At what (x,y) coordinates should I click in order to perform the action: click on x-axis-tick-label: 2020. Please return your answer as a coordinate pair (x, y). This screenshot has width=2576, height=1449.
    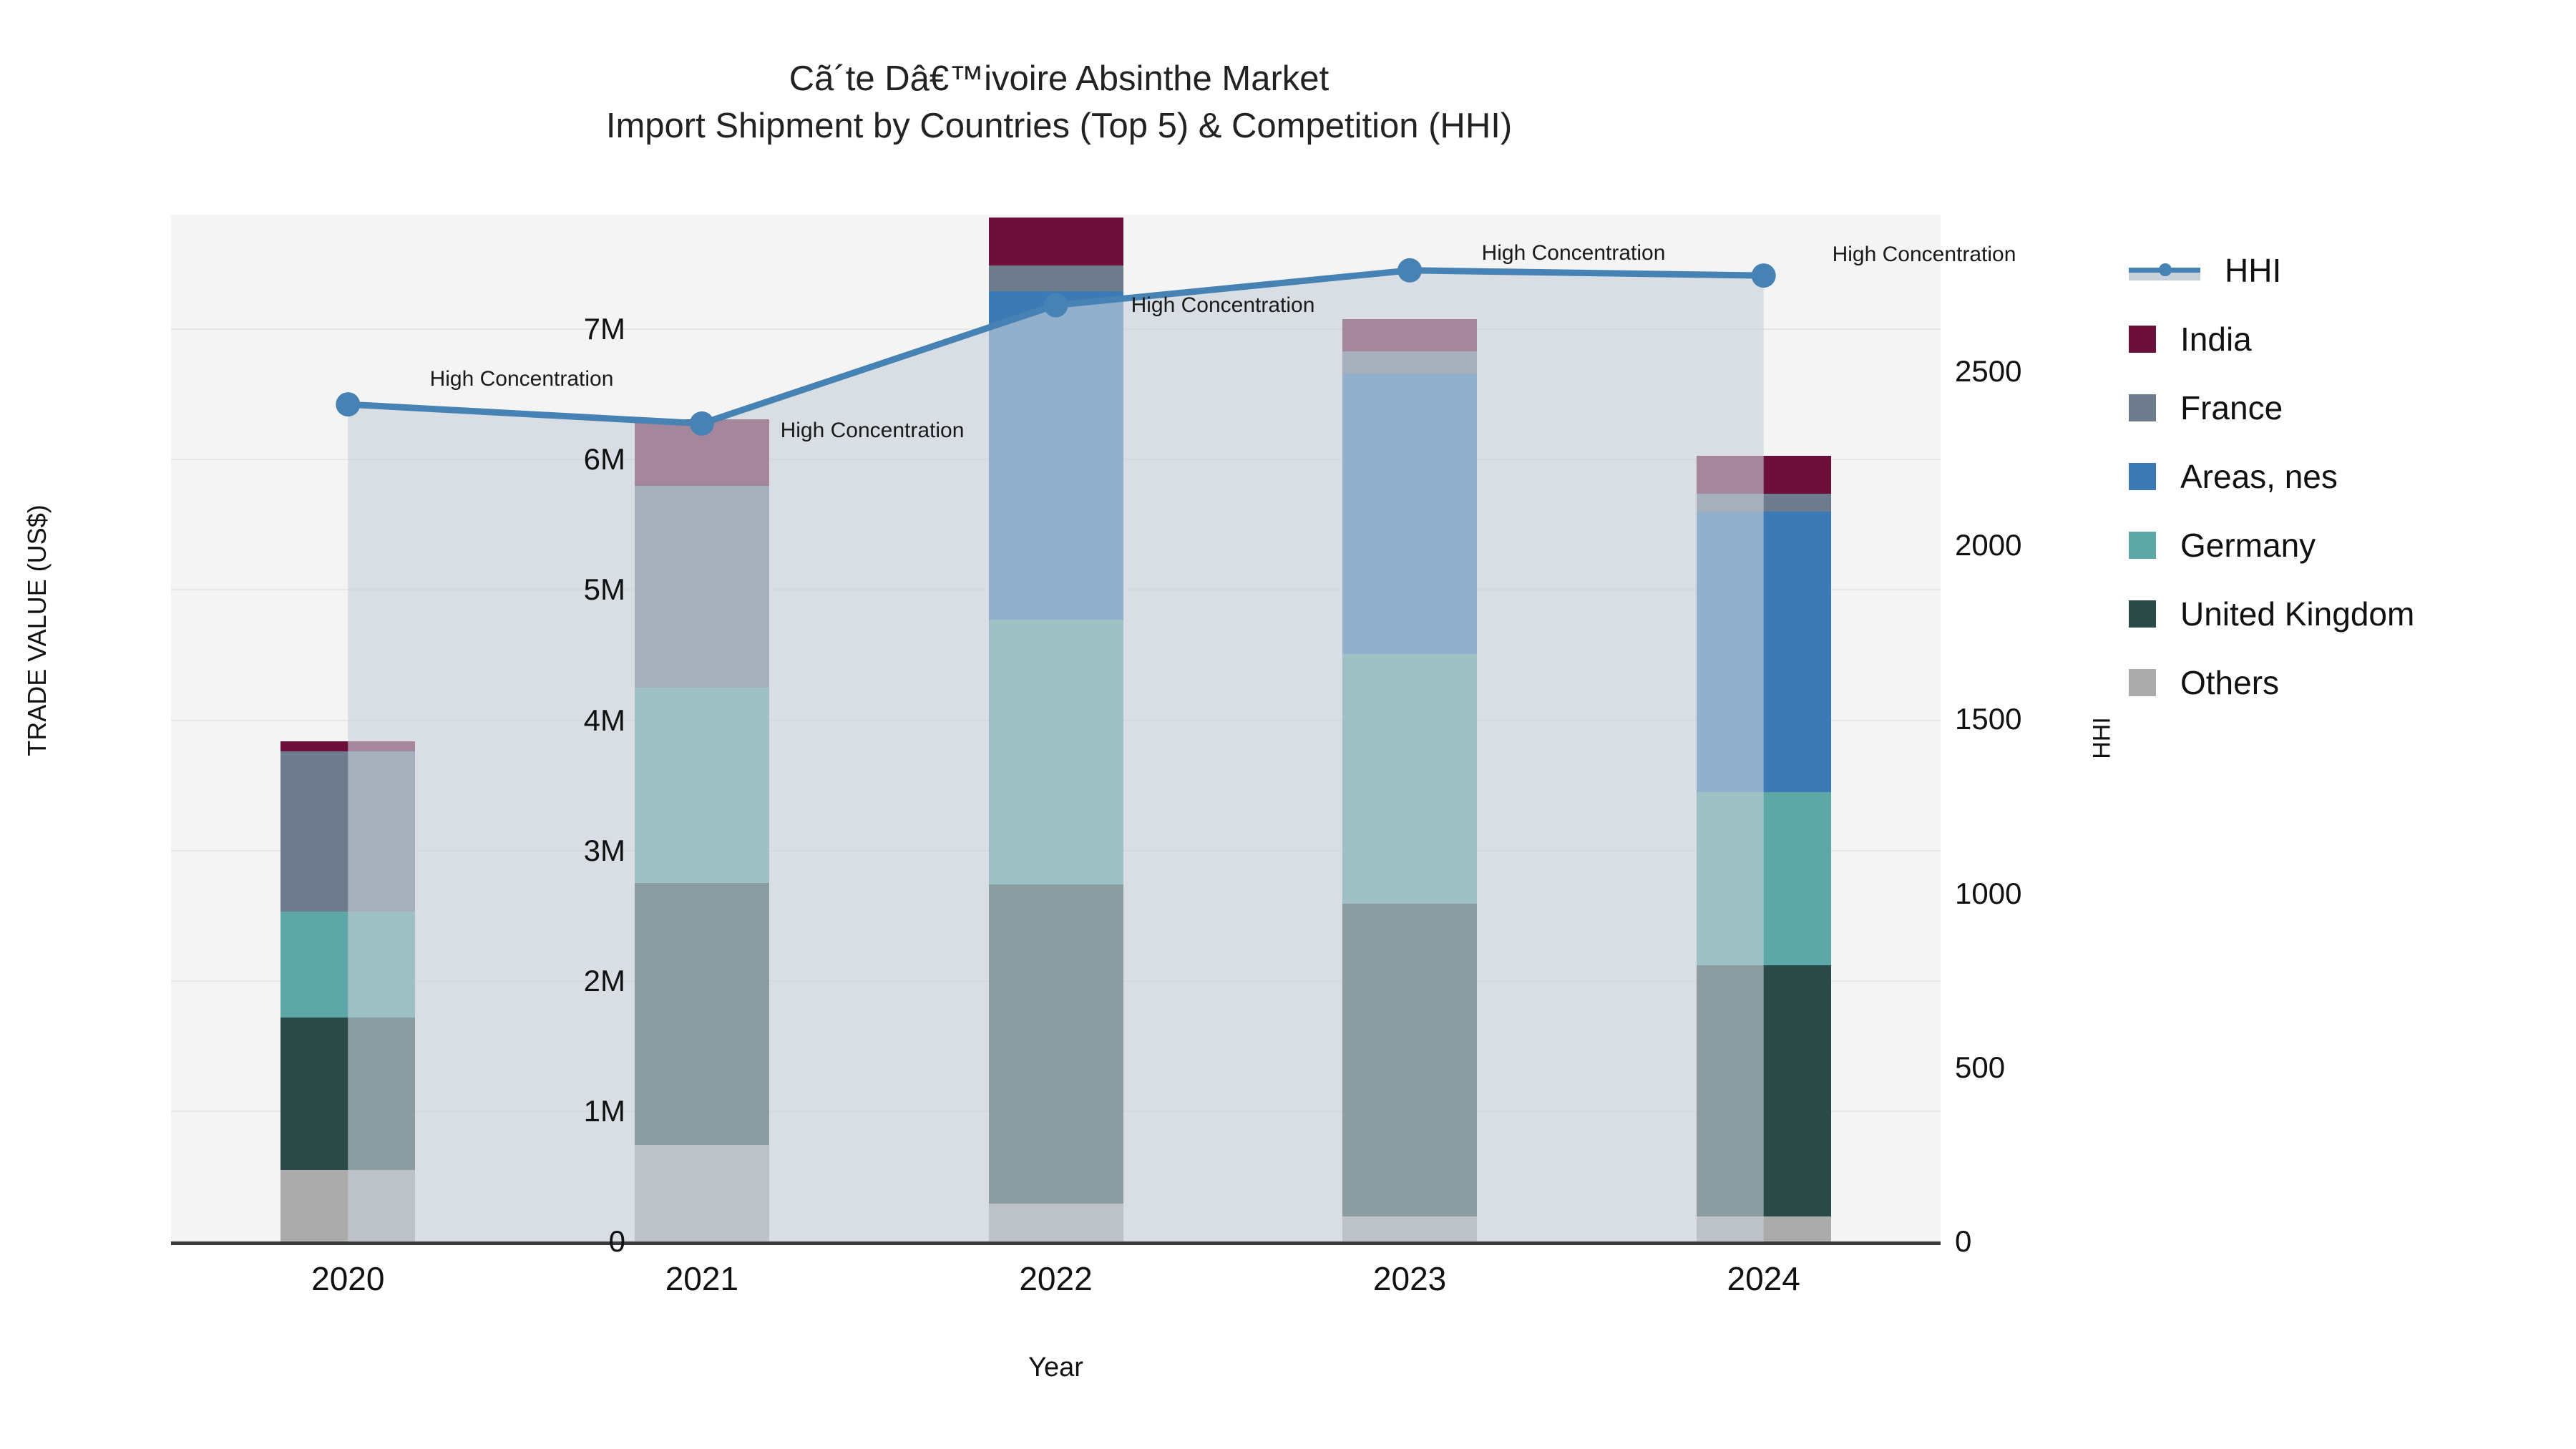
    Looking at the image, I should click on (348, 1278).